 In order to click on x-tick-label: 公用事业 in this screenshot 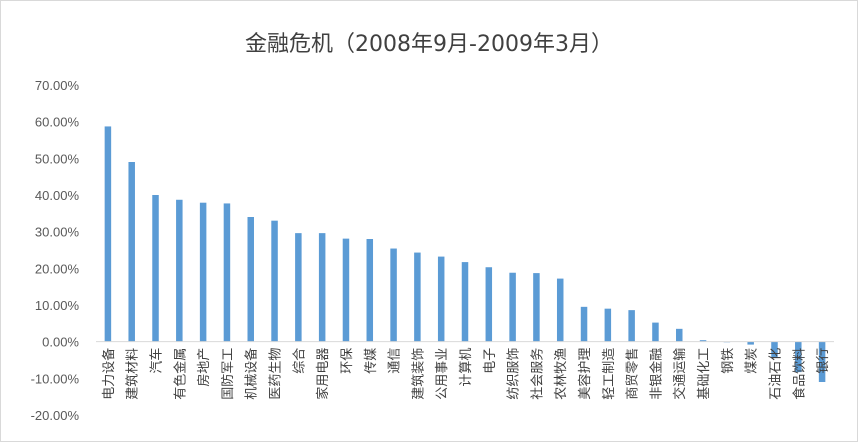, I will do `click(442, 374)`.